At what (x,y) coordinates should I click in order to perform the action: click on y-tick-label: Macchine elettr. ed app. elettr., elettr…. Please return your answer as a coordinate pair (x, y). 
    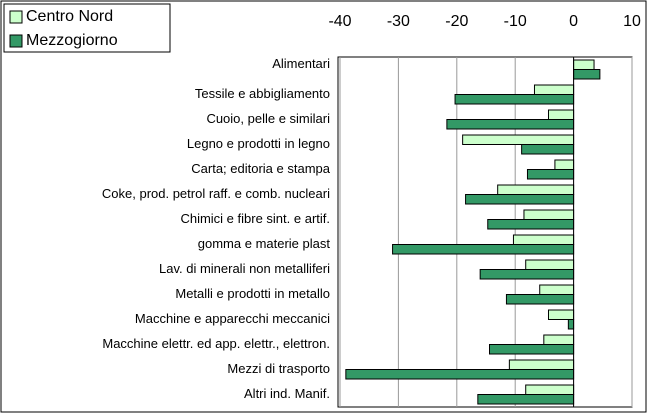
    Looking at the image, I should click on (216, 343).